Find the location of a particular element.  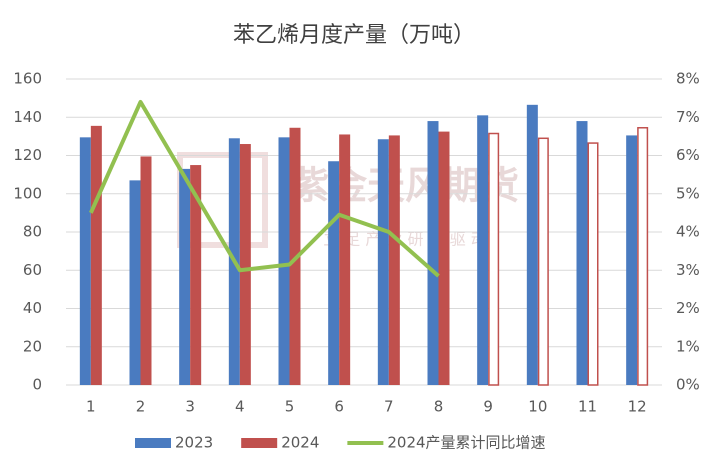

y-tick-label: 20 is located at coordinates (32, 346).